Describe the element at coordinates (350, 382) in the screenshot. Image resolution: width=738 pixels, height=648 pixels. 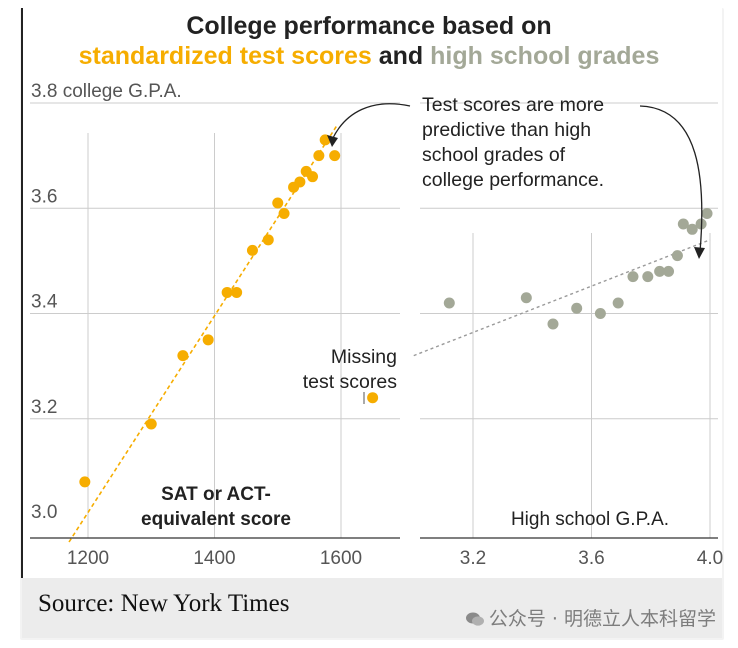
I see `missing-label-line-2: test scores` at that location.